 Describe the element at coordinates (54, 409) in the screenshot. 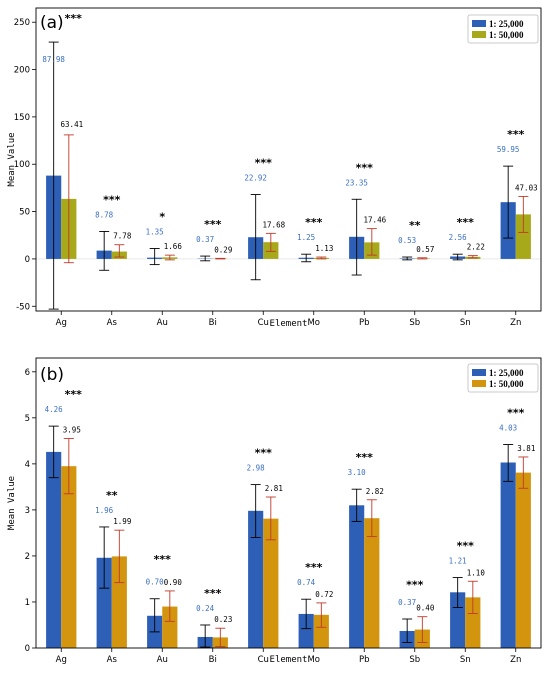

I see `data-label-ag-series-1: 4.26` at that location.